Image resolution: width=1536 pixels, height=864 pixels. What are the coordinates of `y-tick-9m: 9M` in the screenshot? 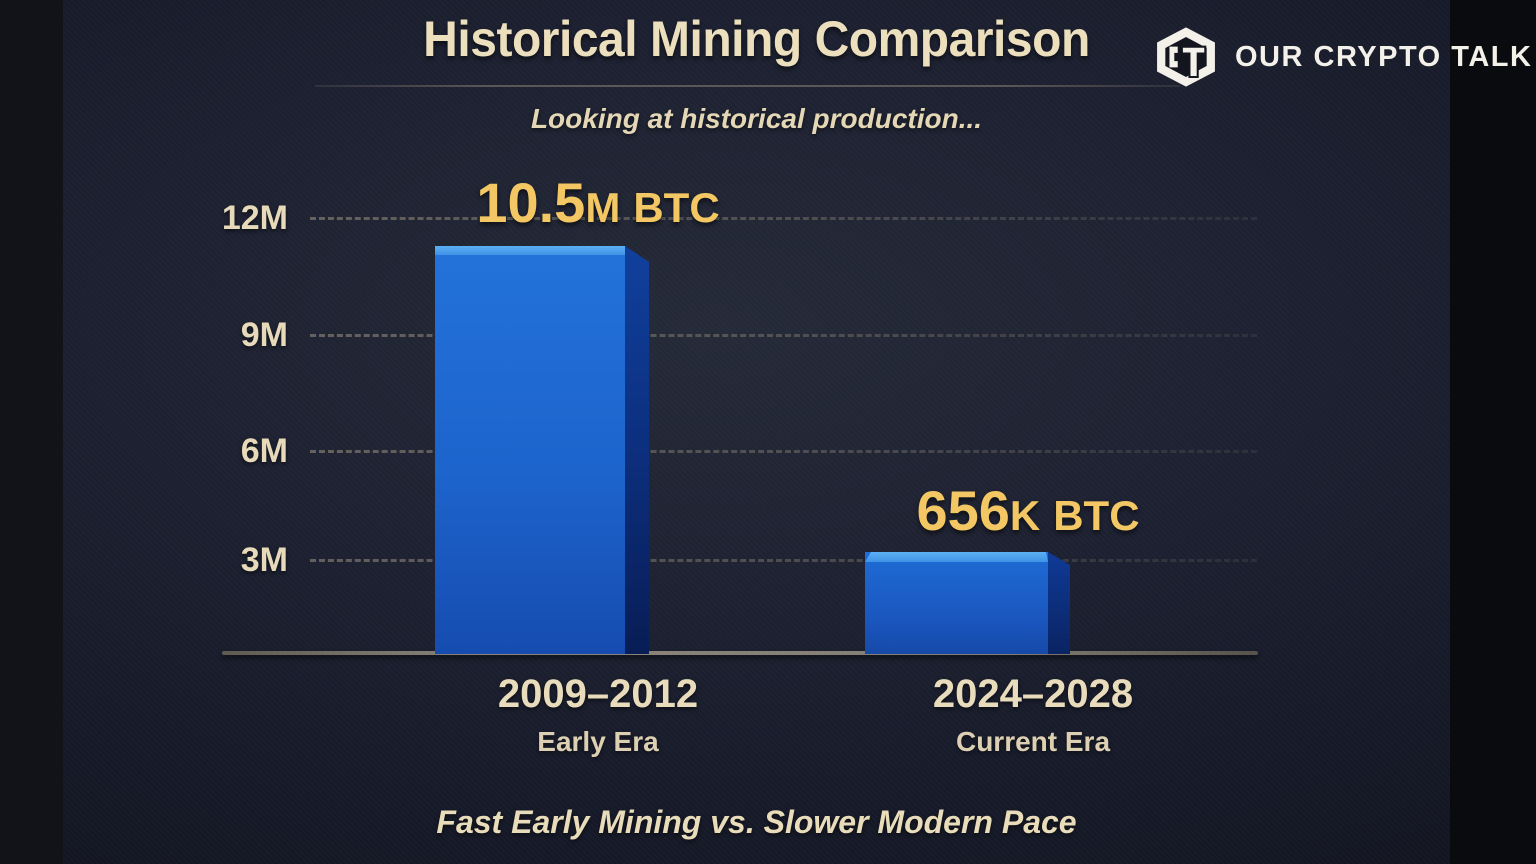 It's located at (264, 335).